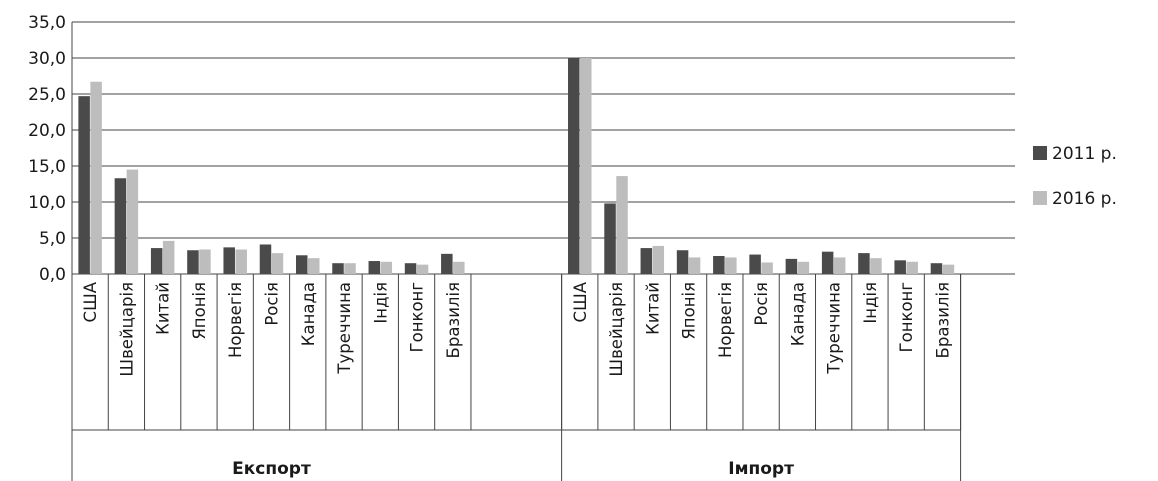 The image size is (1158, 481). I want to click on y-tick-label: 25,0, so click(47, 95).